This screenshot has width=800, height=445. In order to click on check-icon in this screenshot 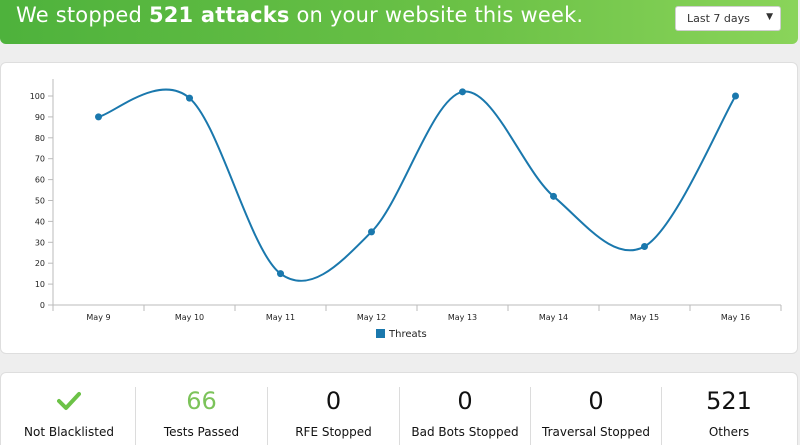, I will do `click(69, 401)`.